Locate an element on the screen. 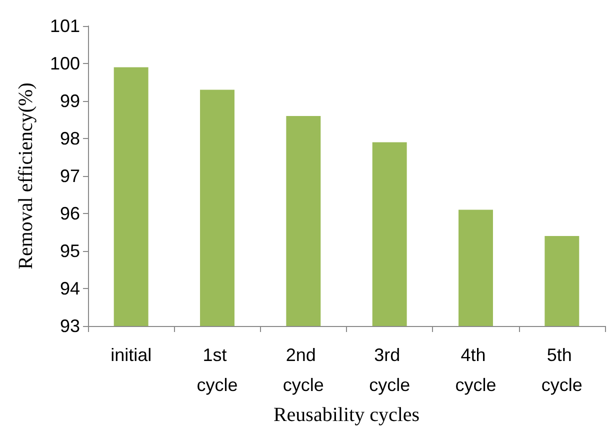 Image resolution: width=609 pixels, height=446 pixels. y-tick-label: 94 is located at coordinates (70, 288).